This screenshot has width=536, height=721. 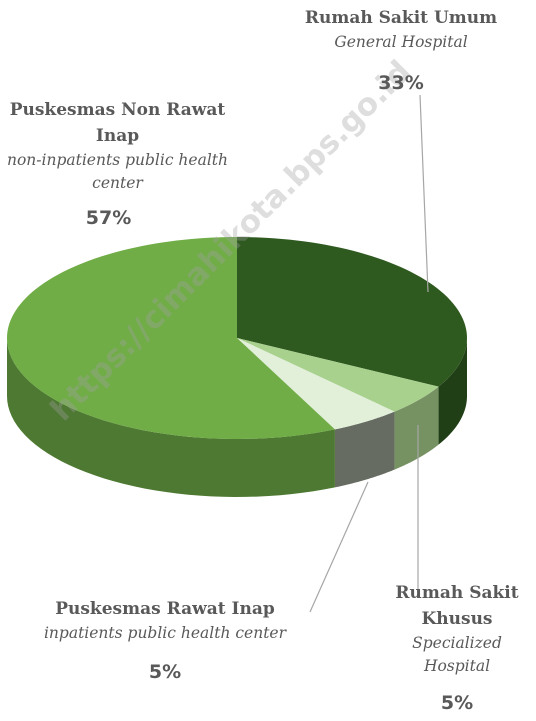 I want to click on data-label: Rumah Sakit Umum General Hospital 33%, so click(x=398, y=49).